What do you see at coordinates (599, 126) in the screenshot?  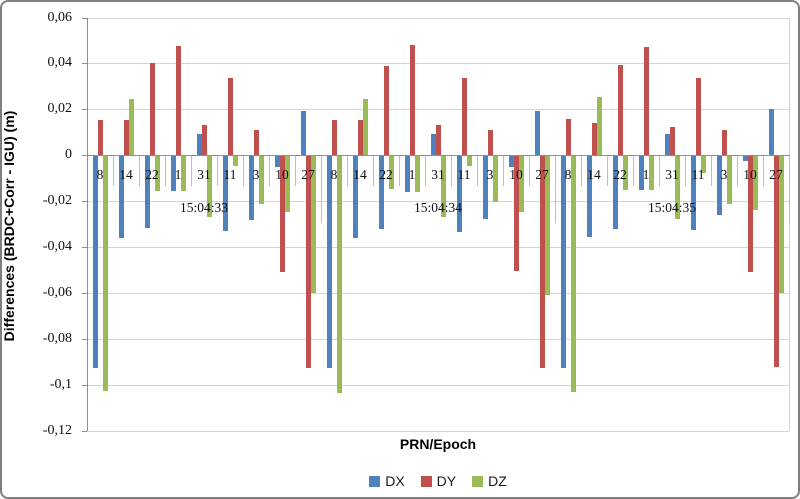 I see `bar-dz-prn14-15:04:35` at bounding box center [599, 126].